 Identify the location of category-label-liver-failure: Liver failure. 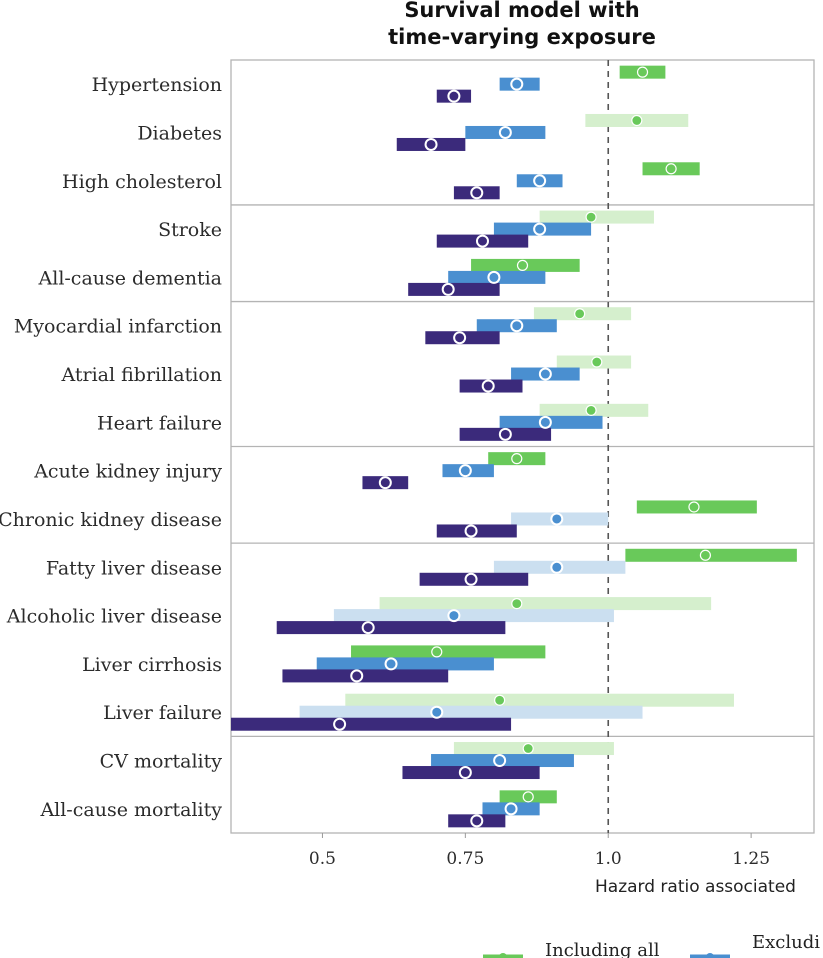
(162, 713).